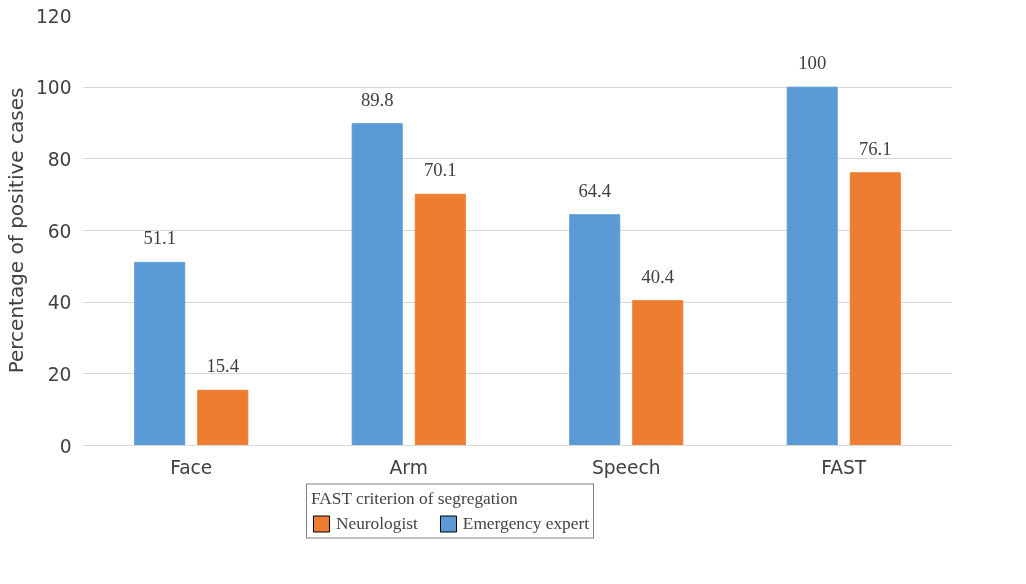 The width and height of the screenshot is (1026, 584). I want to click on data-label: 76.1, so click(875, 148).